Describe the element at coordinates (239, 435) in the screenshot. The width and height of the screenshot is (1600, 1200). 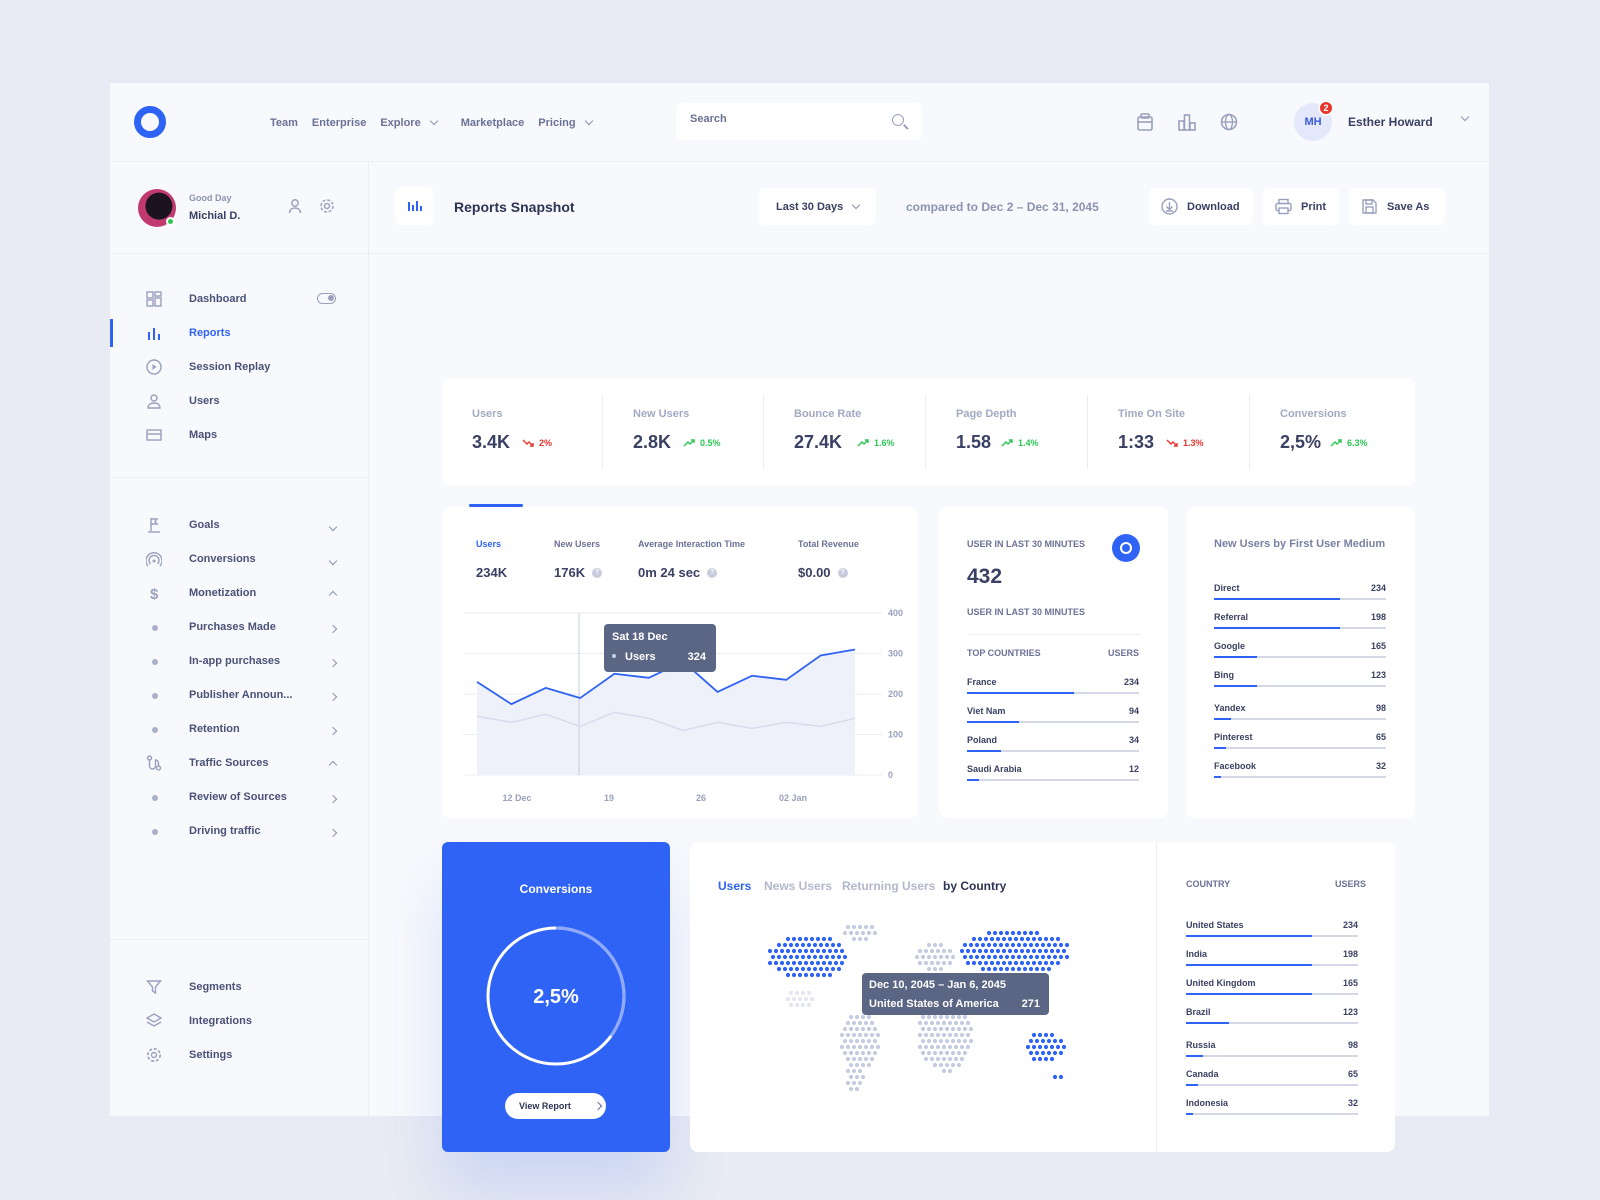
I see `sidebar-item-maps: Maps` at that location.